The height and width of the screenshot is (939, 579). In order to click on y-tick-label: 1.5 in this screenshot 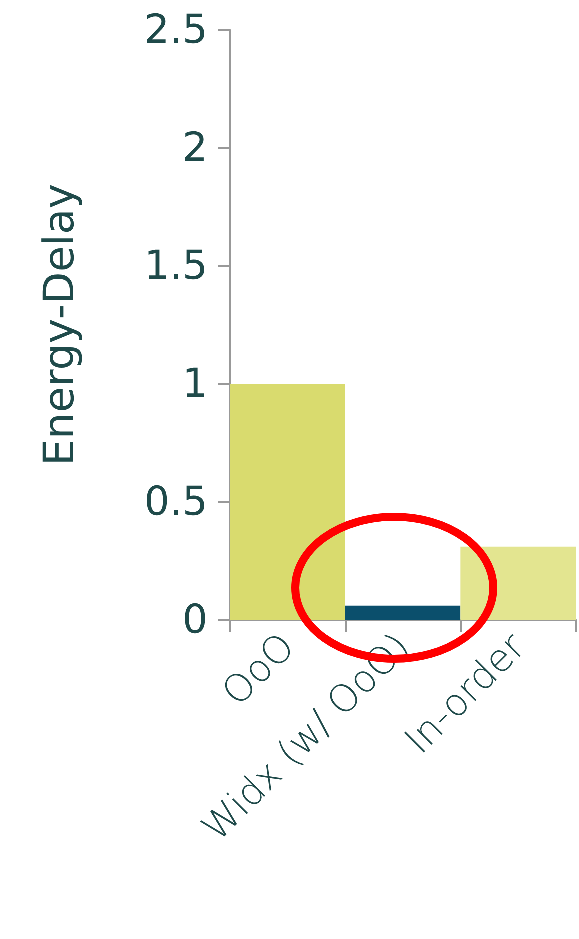, I will do `click(176, 266)`.